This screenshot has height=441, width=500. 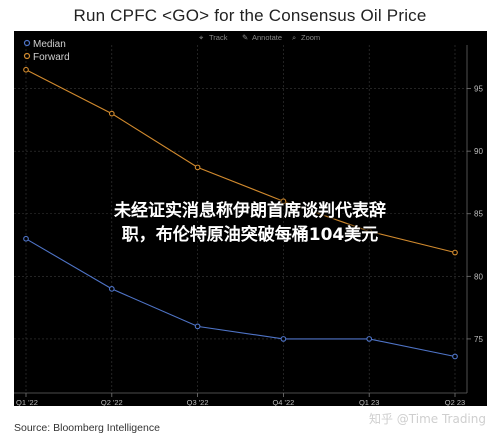 What do you see at coordinates (198, 402) in the screenshot?
I see `x-tick-label: Q3 '22` at bounding box center [198, 402].